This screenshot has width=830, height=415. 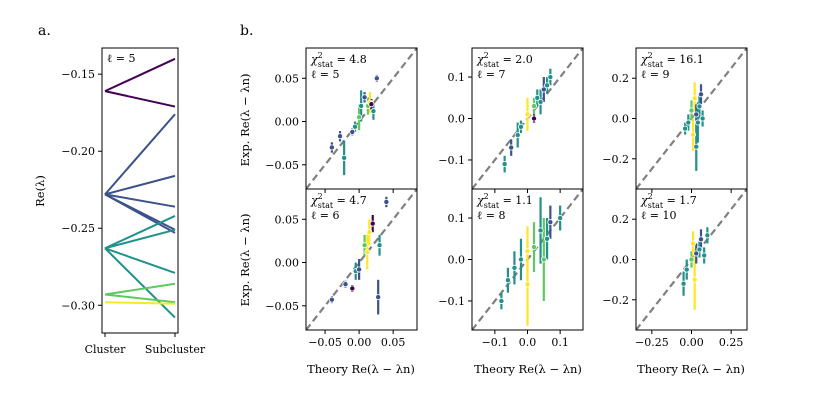 I want to click on chi2-annotation: χ2 stat = 2.0, so click(x=504, y=60).